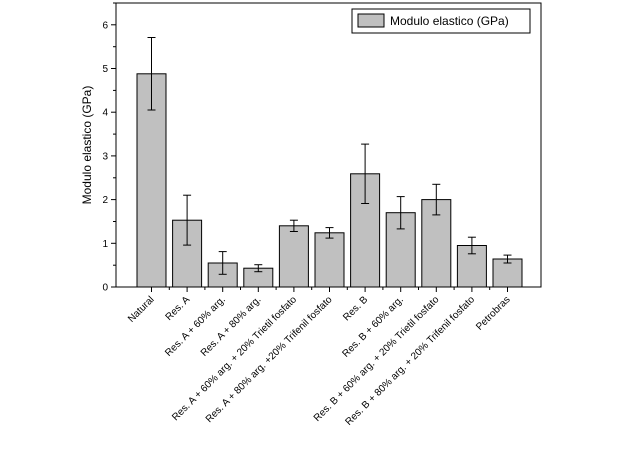 Image resolution: width=640 pixels, height=452 pixels. I want to click on legend: Modulo elastico (GPa), so click(441, 21).